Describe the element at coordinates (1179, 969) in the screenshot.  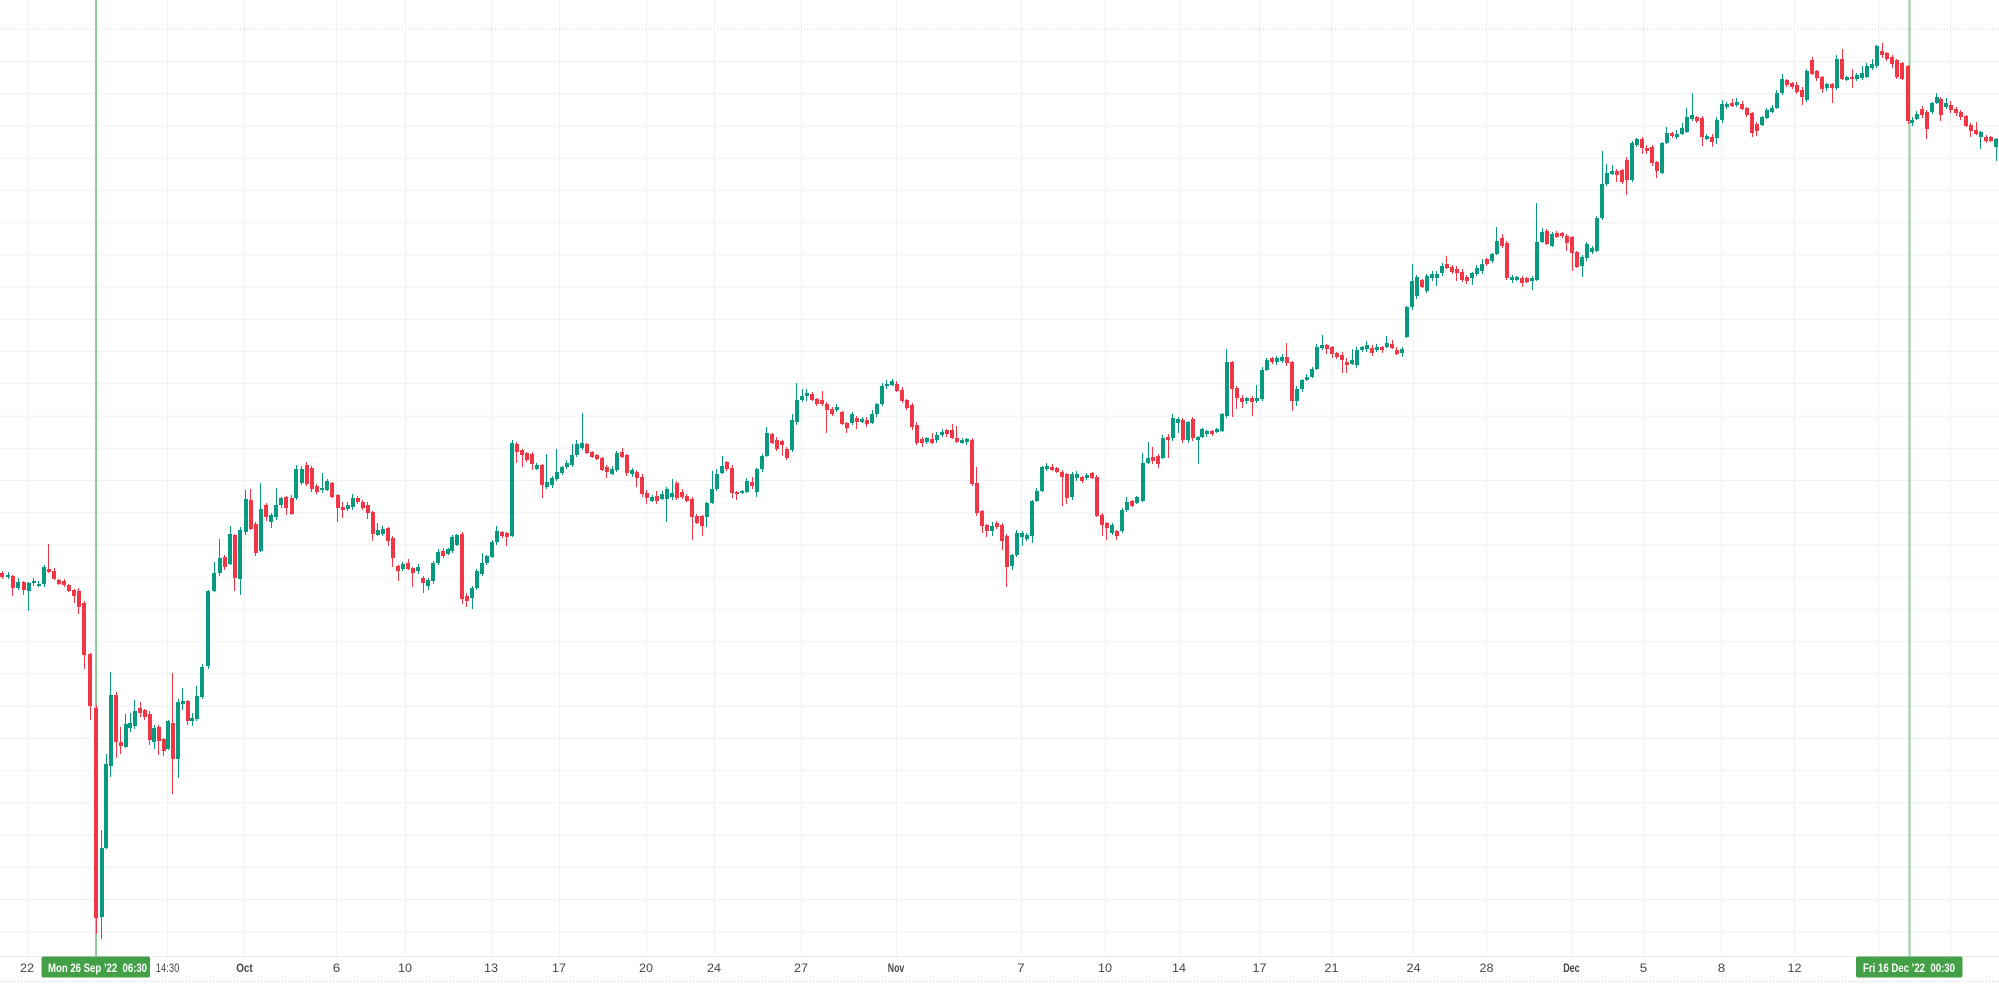
I see `svg-text: 14` at that location.